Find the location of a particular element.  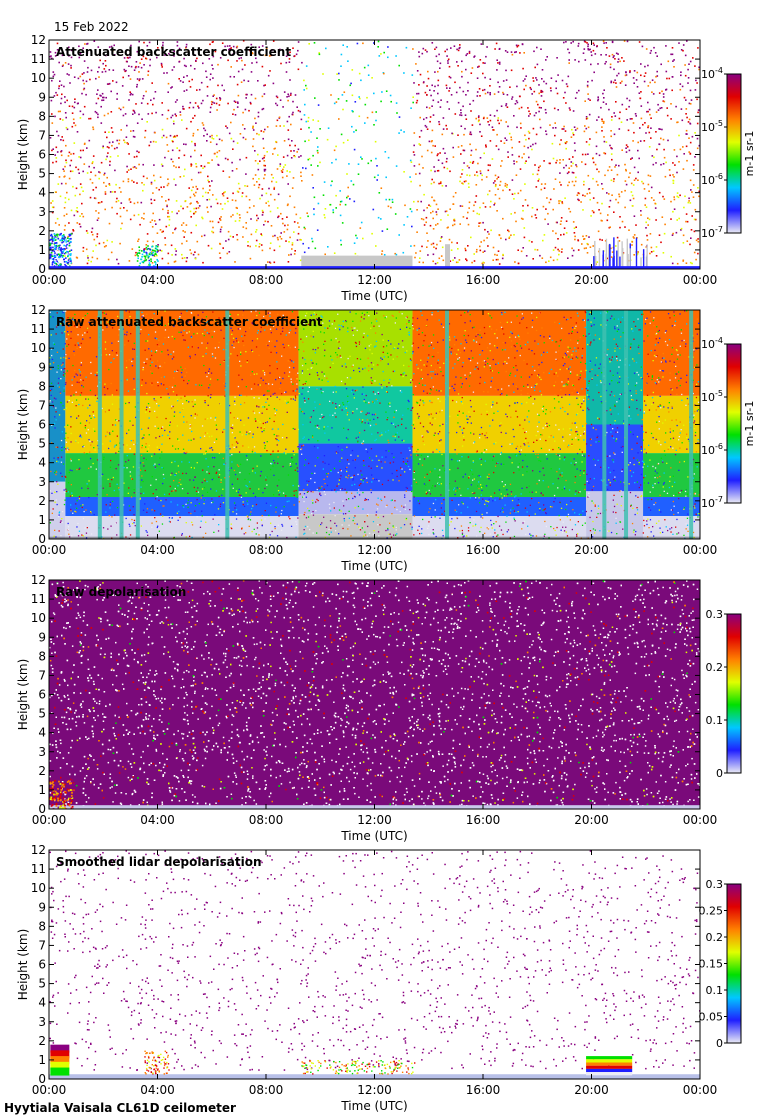

colorbar-tick-label: 0.25 is located at coordinates (711, 911).